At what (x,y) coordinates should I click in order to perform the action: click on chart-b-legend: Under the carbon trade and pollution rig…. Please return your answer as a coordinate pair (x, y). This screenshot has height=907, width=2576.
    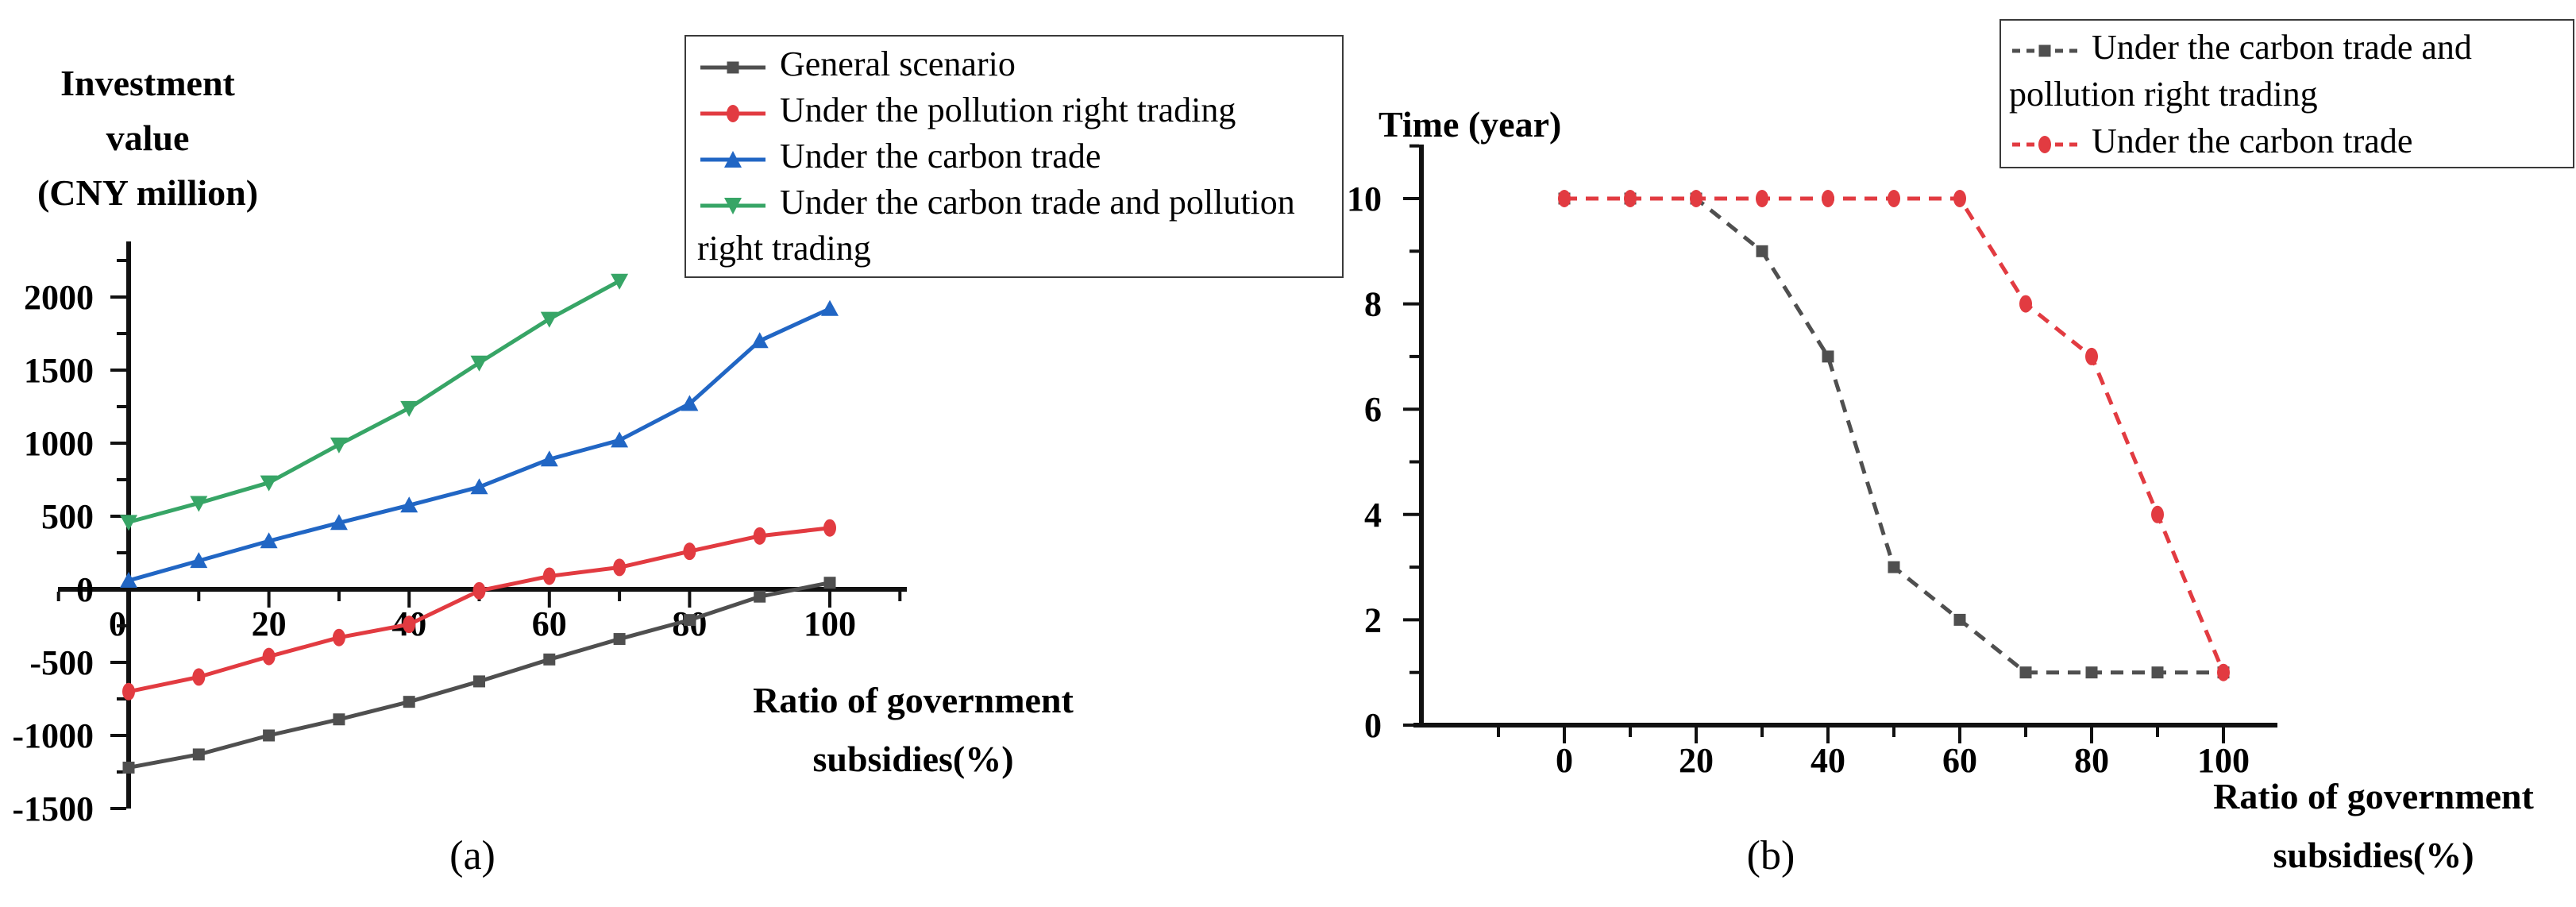
    Looking at the image, I should click on (2286, 93).